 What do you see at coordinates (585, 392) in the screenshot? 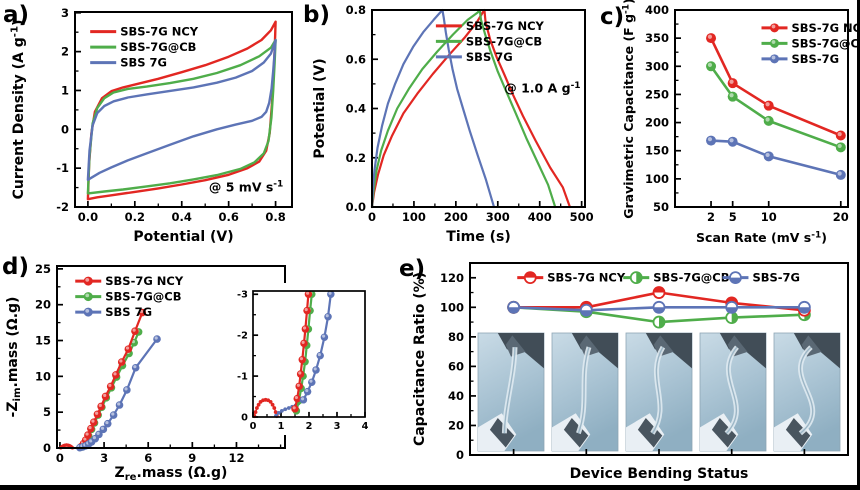
I see `bending-photo-slight` at bounding box center [585, 392].